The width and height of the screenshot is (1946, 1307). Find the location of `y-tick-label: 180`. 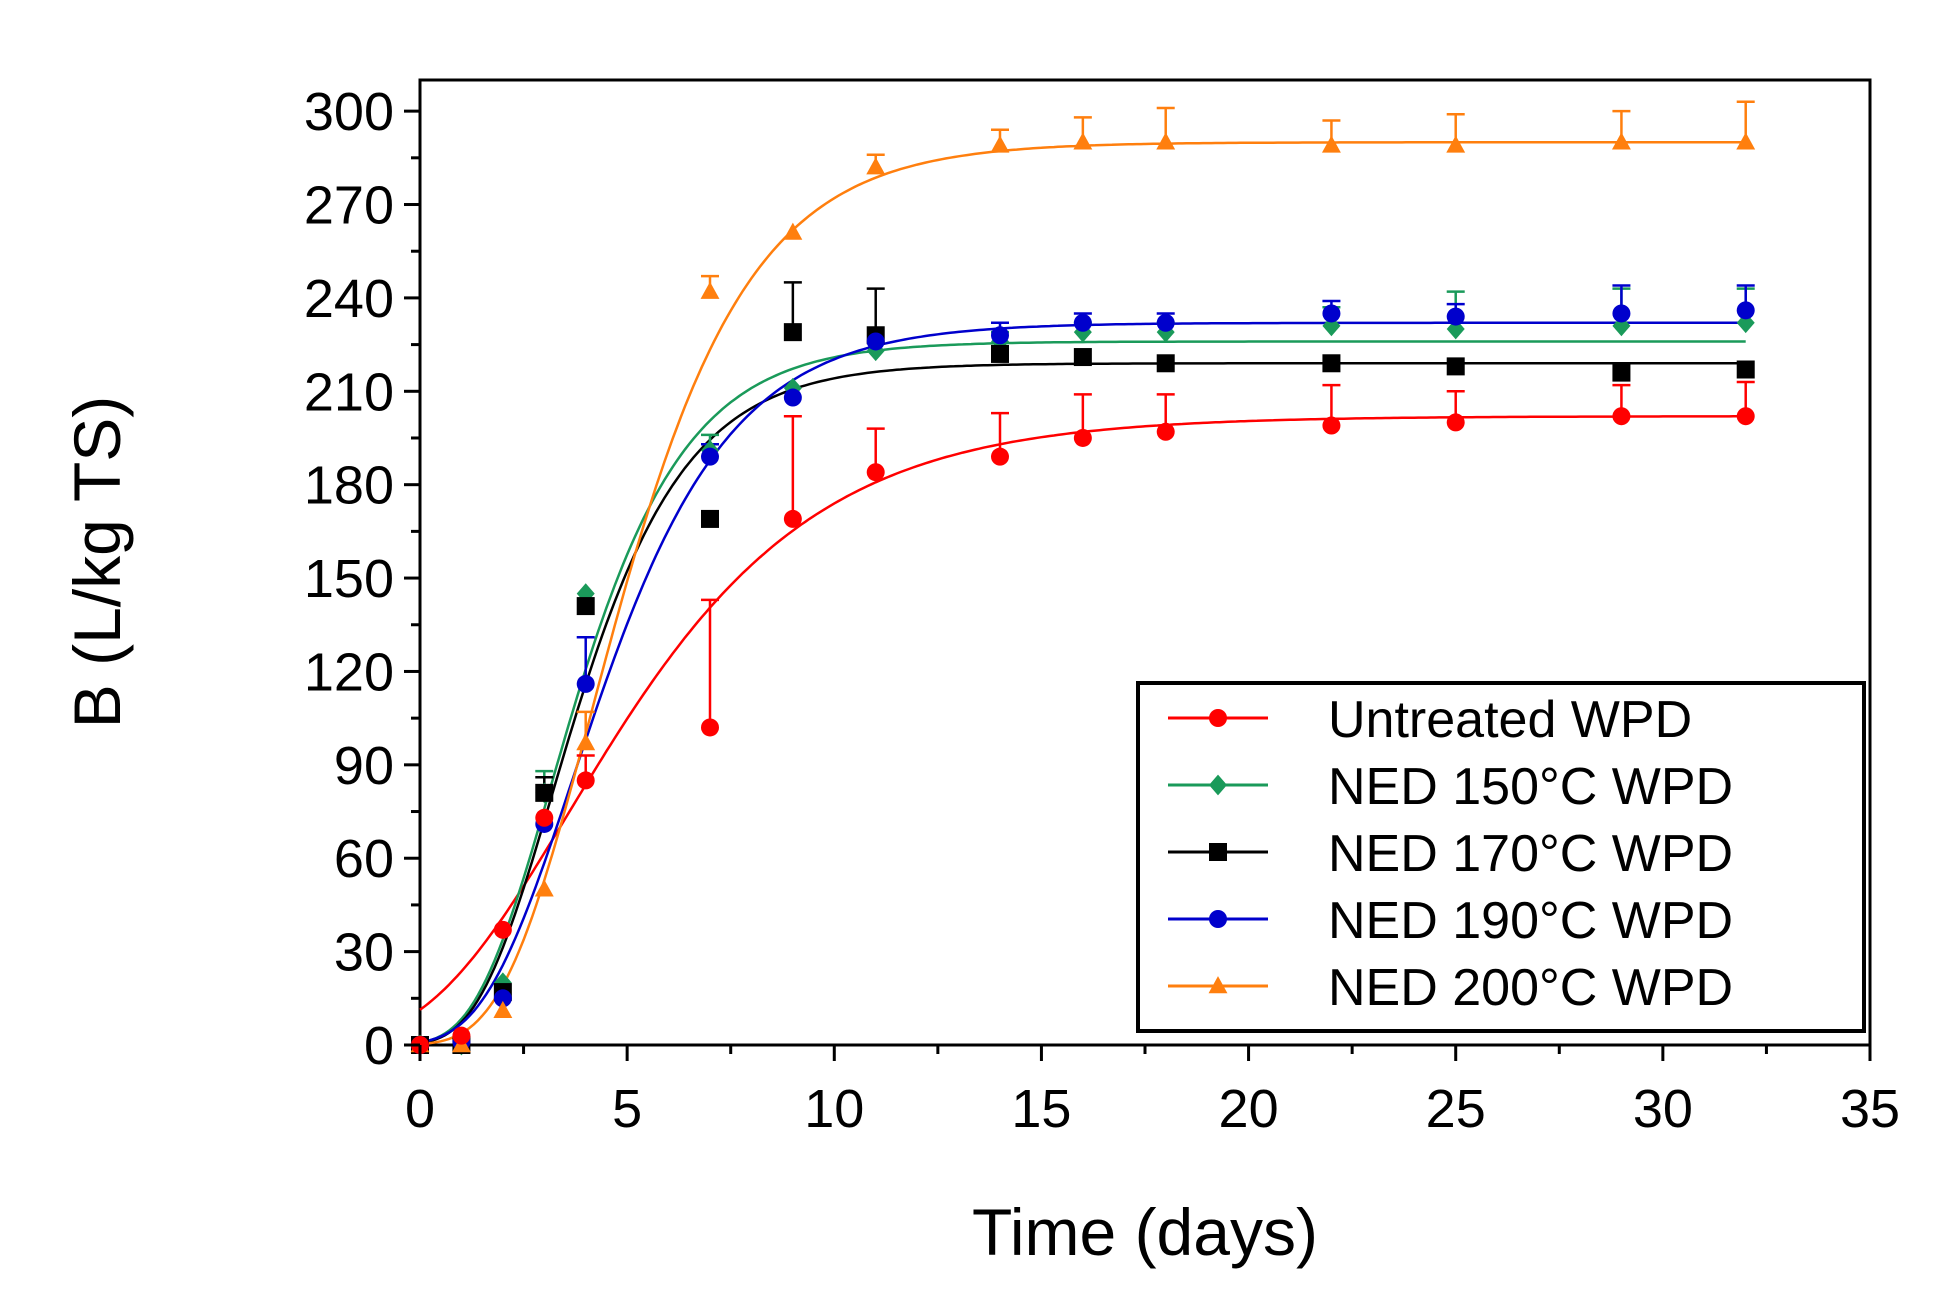

y-tick-label: 180 is located at coordinates (349, 486).